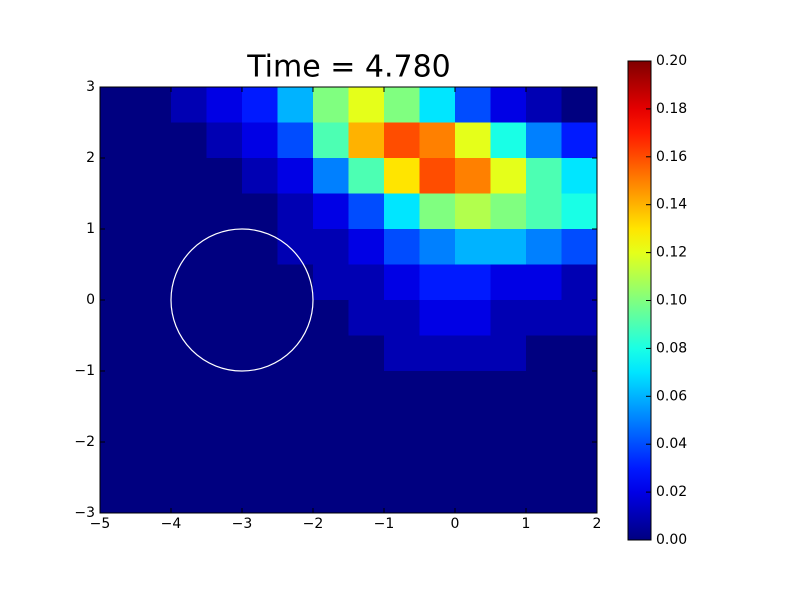  I want to click on colorbar-tick-label: 0.12, so click(671, 253).